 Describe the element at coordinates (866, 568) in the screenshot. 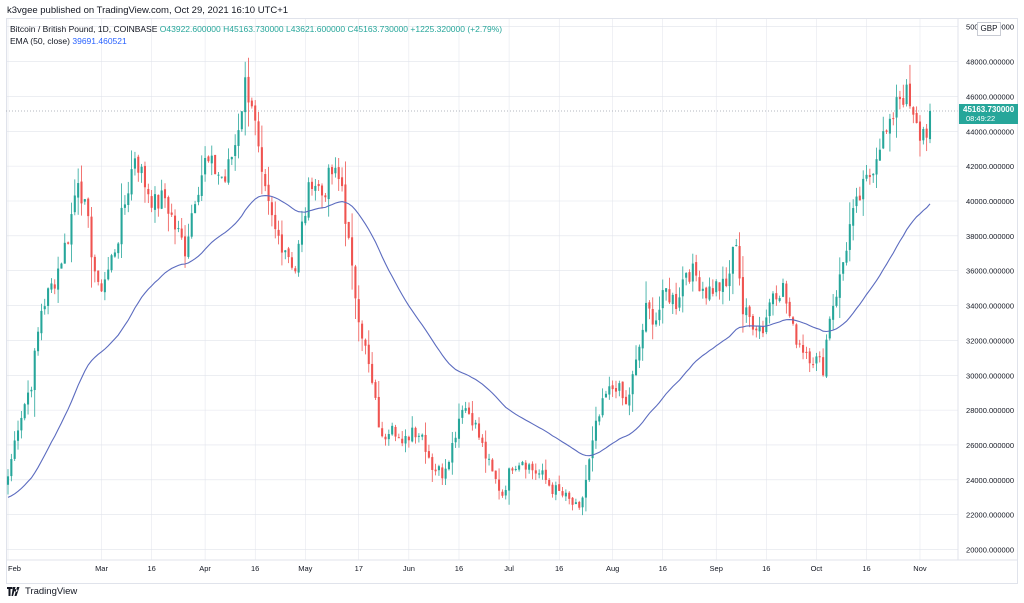

I see `x-tick-label: 16` at that location.